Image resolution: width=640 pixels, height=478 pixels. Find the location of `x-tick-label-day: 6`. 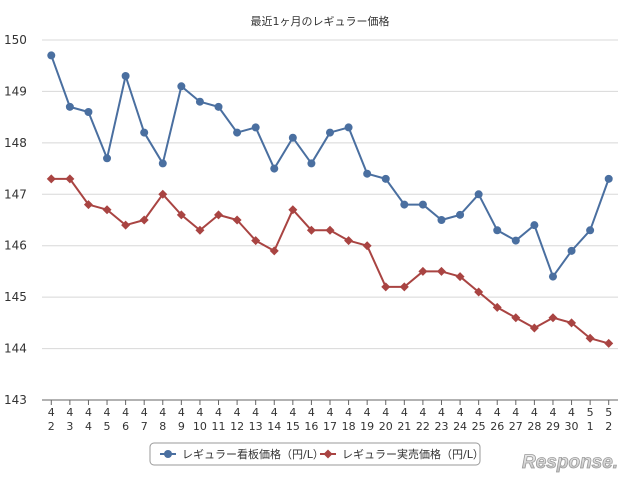

x-tick-label-day: 6 is located at coordinates (125, 426).